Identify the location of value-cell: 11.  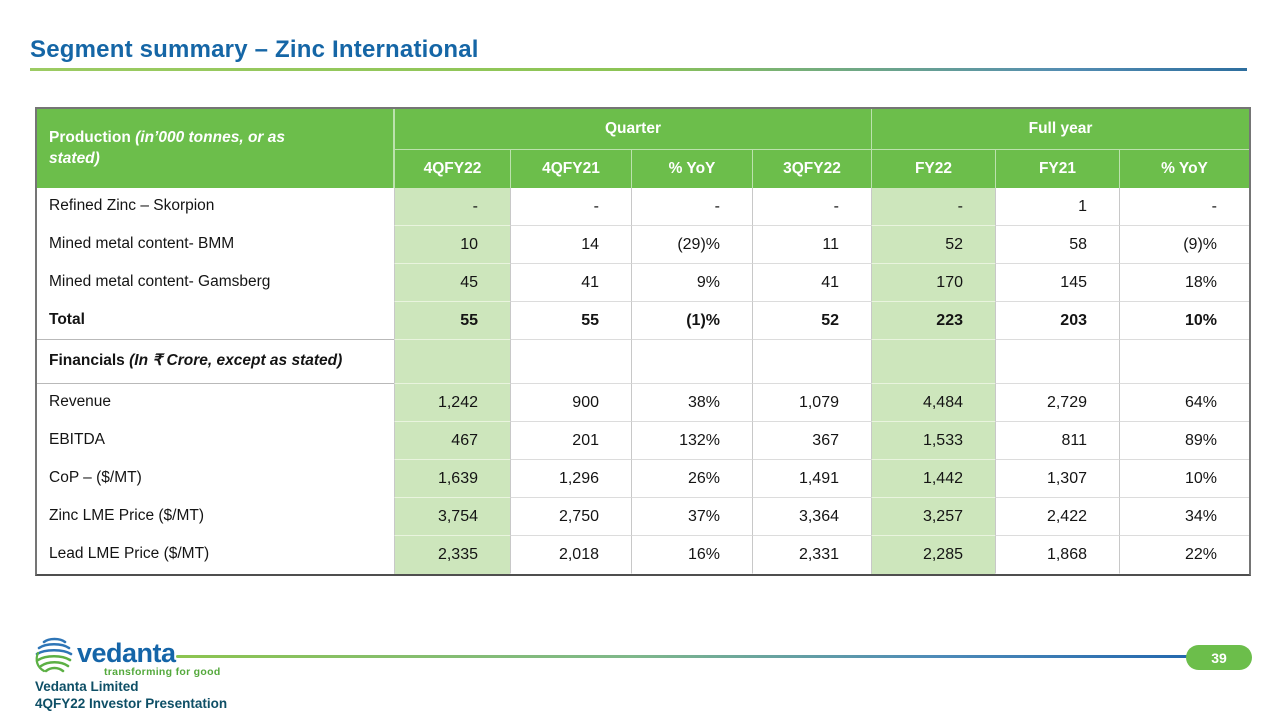
(811, 245).